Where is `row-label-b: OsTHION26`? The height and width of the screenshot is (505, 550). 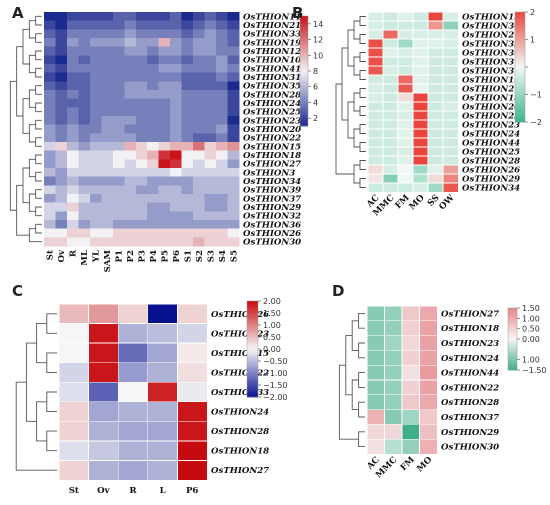
row-label-b: OsTHION26 is located at coordinates (491, 171).